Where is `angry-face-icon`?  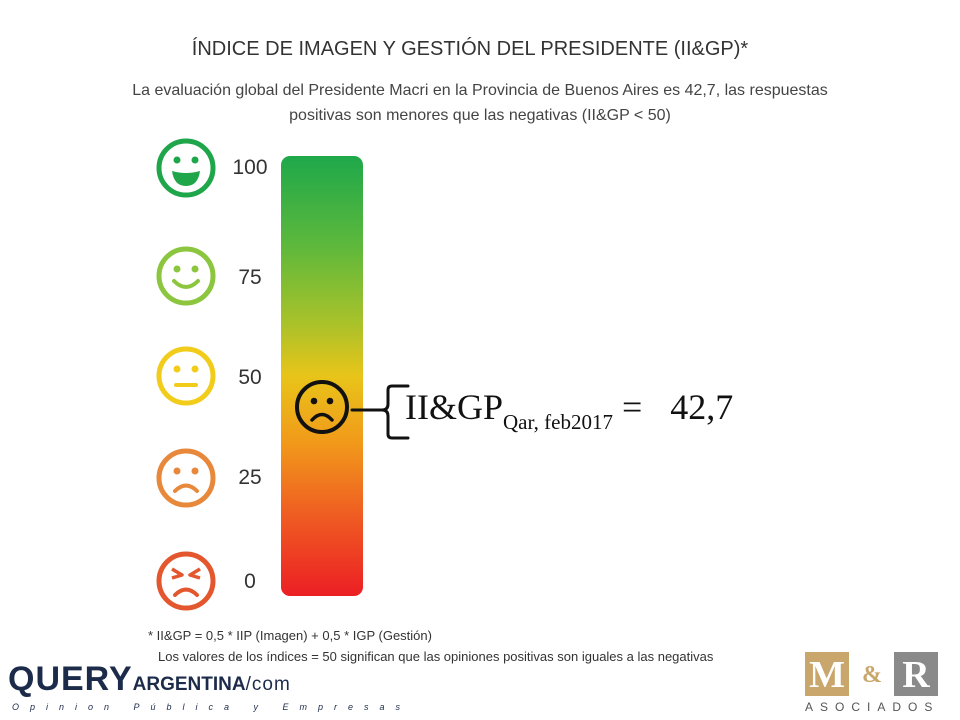 angry-face-icon is located at coordinates (186, 581).